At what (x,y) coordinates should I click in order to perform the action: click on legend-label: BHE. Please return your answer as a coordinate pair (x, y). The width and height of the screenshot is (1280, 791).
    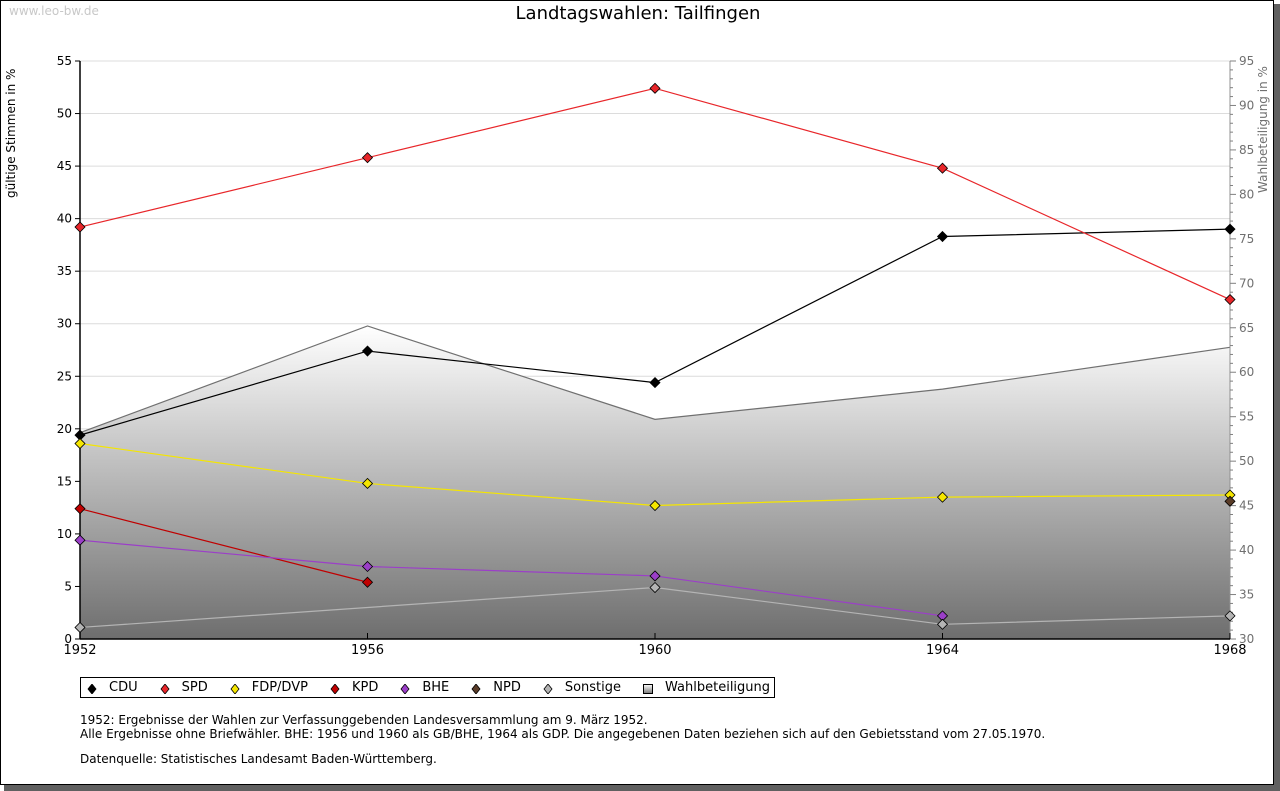
    Looking at the image, I should click on (436, 687).